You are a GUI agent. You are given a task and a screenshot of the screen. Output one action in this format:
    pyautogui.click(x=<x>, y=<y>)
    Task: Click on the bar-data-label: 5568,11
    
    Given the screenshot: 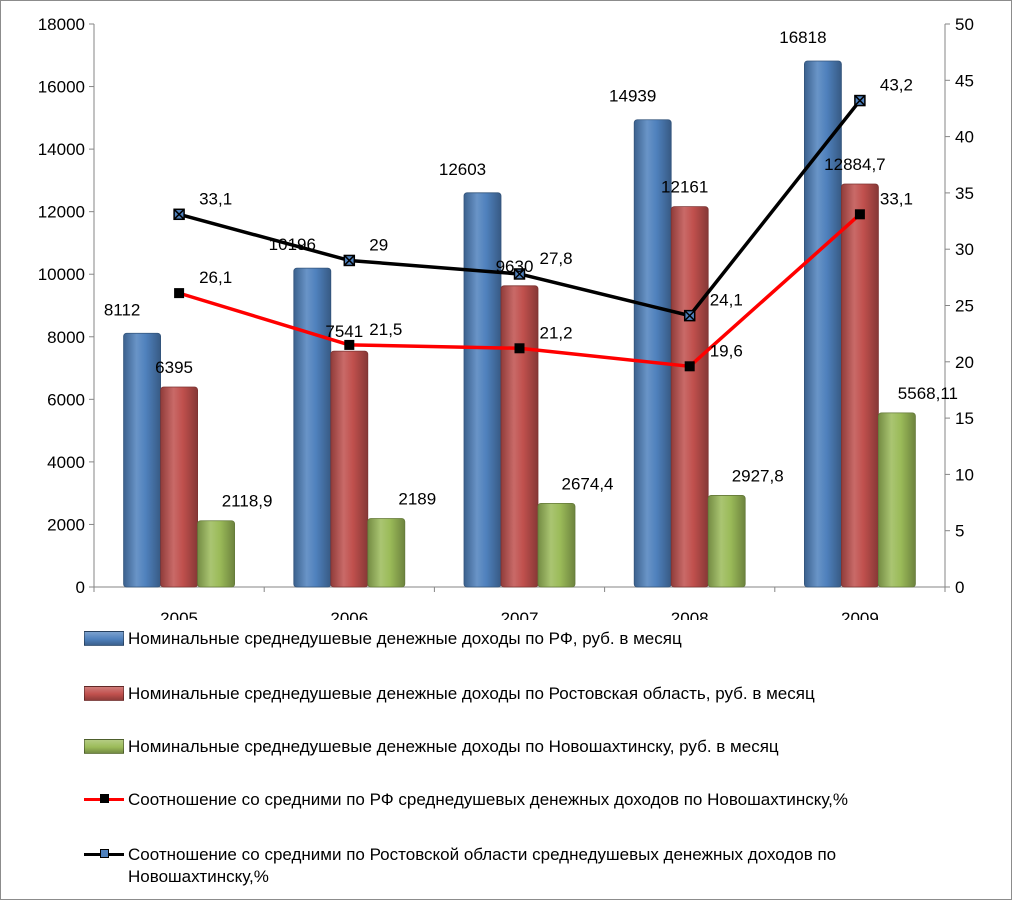 What is the action you would take?
    pyautogui.click(x=928, y=393)
    